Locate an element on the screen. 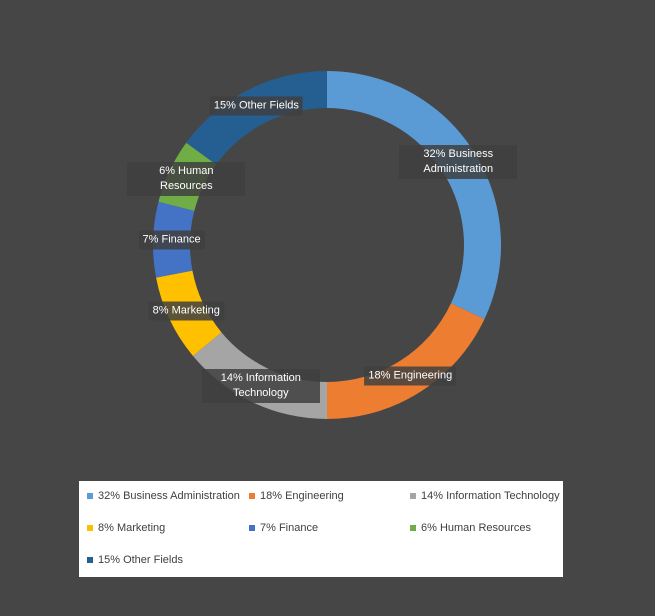 The width and height of the screenshot is (655, 616). legend-item: 18% Engineering is located at coordinates (296, 496).